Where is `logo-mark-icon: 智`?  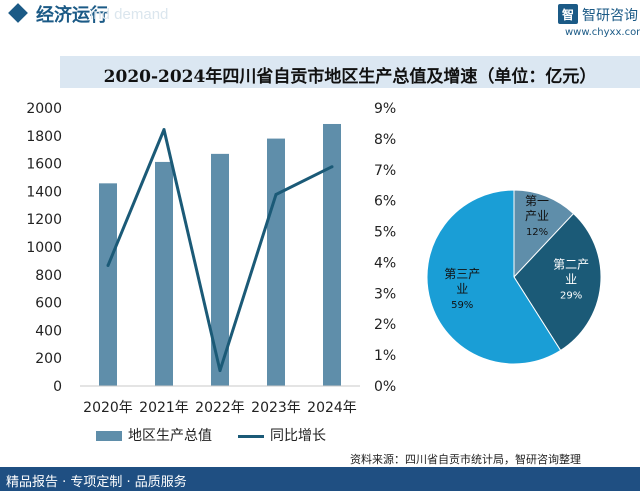 logo-mark-icon: 智 is located at coordinates (568, 14).